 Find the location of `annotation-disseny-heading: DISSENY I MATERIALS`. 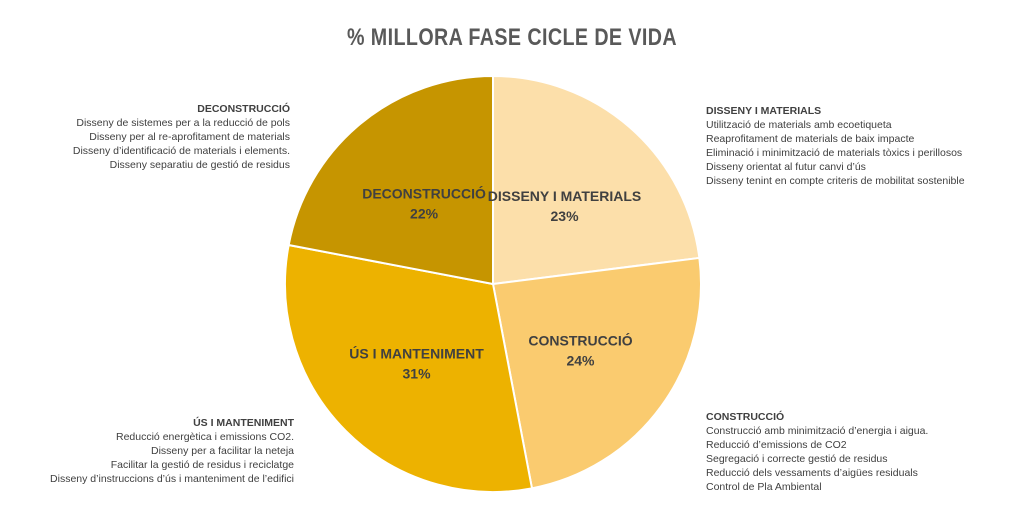

annotation-disseny-heading: DISSENY I MATERIALS is located at coordinates (764, 111).